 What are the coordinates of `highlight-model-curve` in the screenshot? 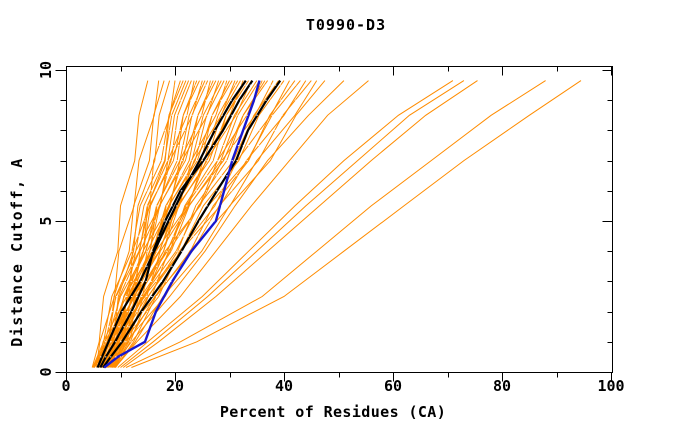 It's located at (171, 223).